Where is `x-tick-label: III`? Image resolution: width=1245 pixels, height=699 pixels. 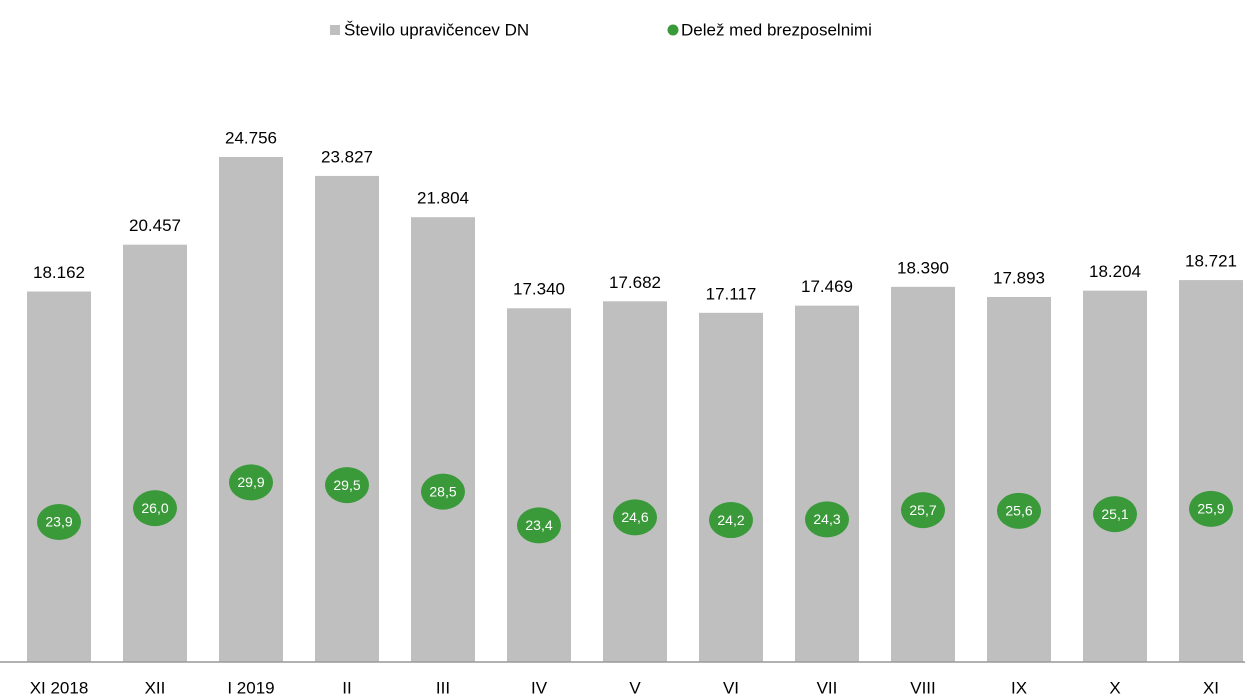
x-tick-label: III is located at coordinates (443, 687).